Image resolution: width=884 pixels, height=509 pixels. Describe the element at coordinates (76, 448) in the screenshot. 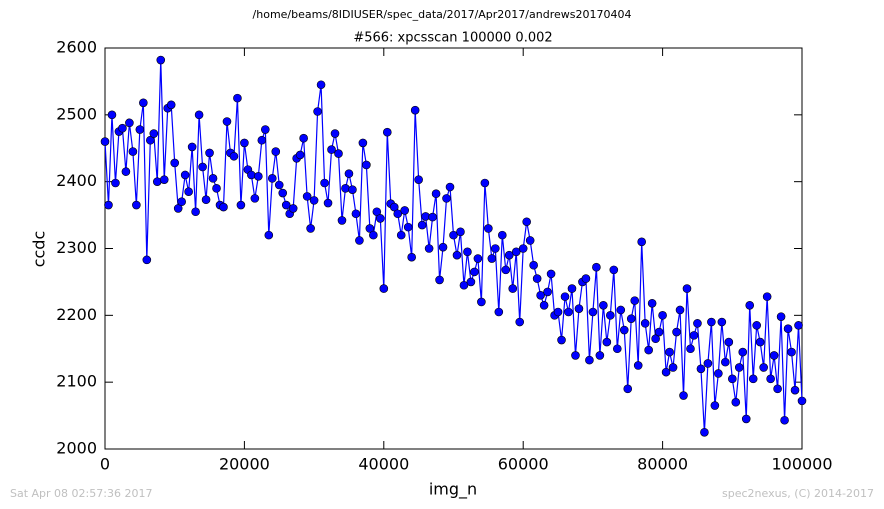

I see `y-tick-label: 2000` at that location.